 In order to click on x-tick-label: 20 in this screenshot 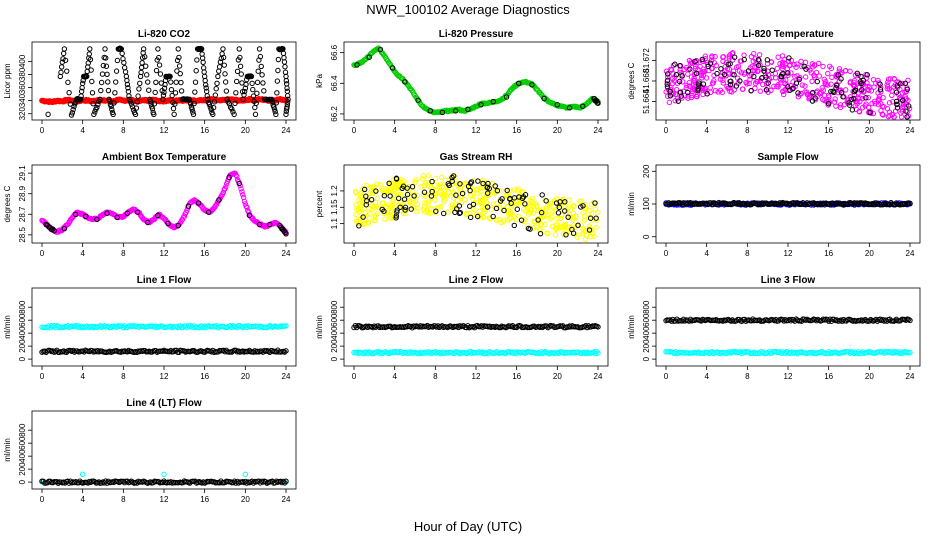, I will do `click(245, 376)`.